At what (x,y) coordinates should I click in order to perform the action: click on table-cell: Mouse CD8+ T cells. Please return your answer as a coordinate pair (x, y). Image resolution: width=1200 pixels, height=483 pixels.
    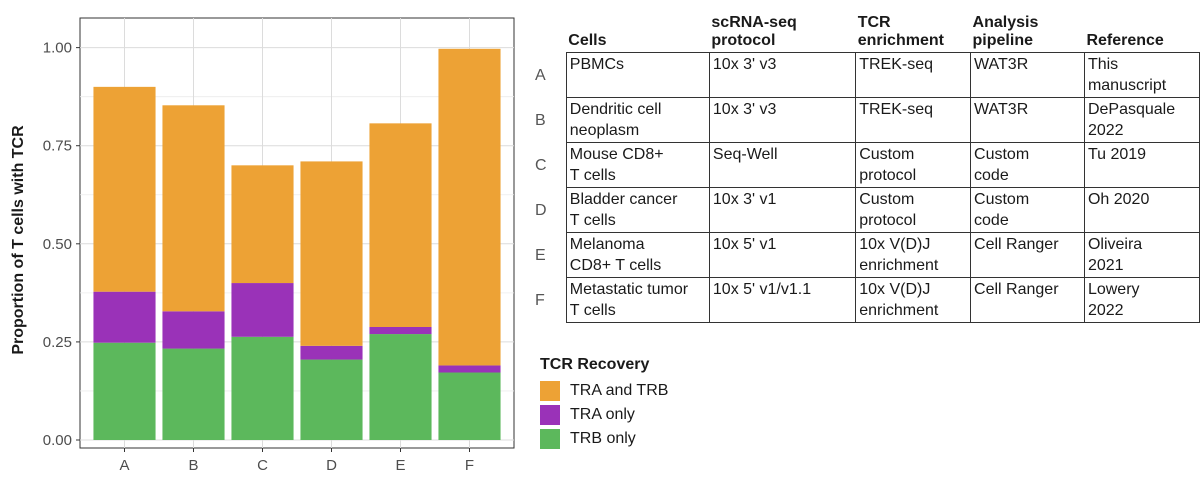
    Looking at the image, I should click on (637, 165).